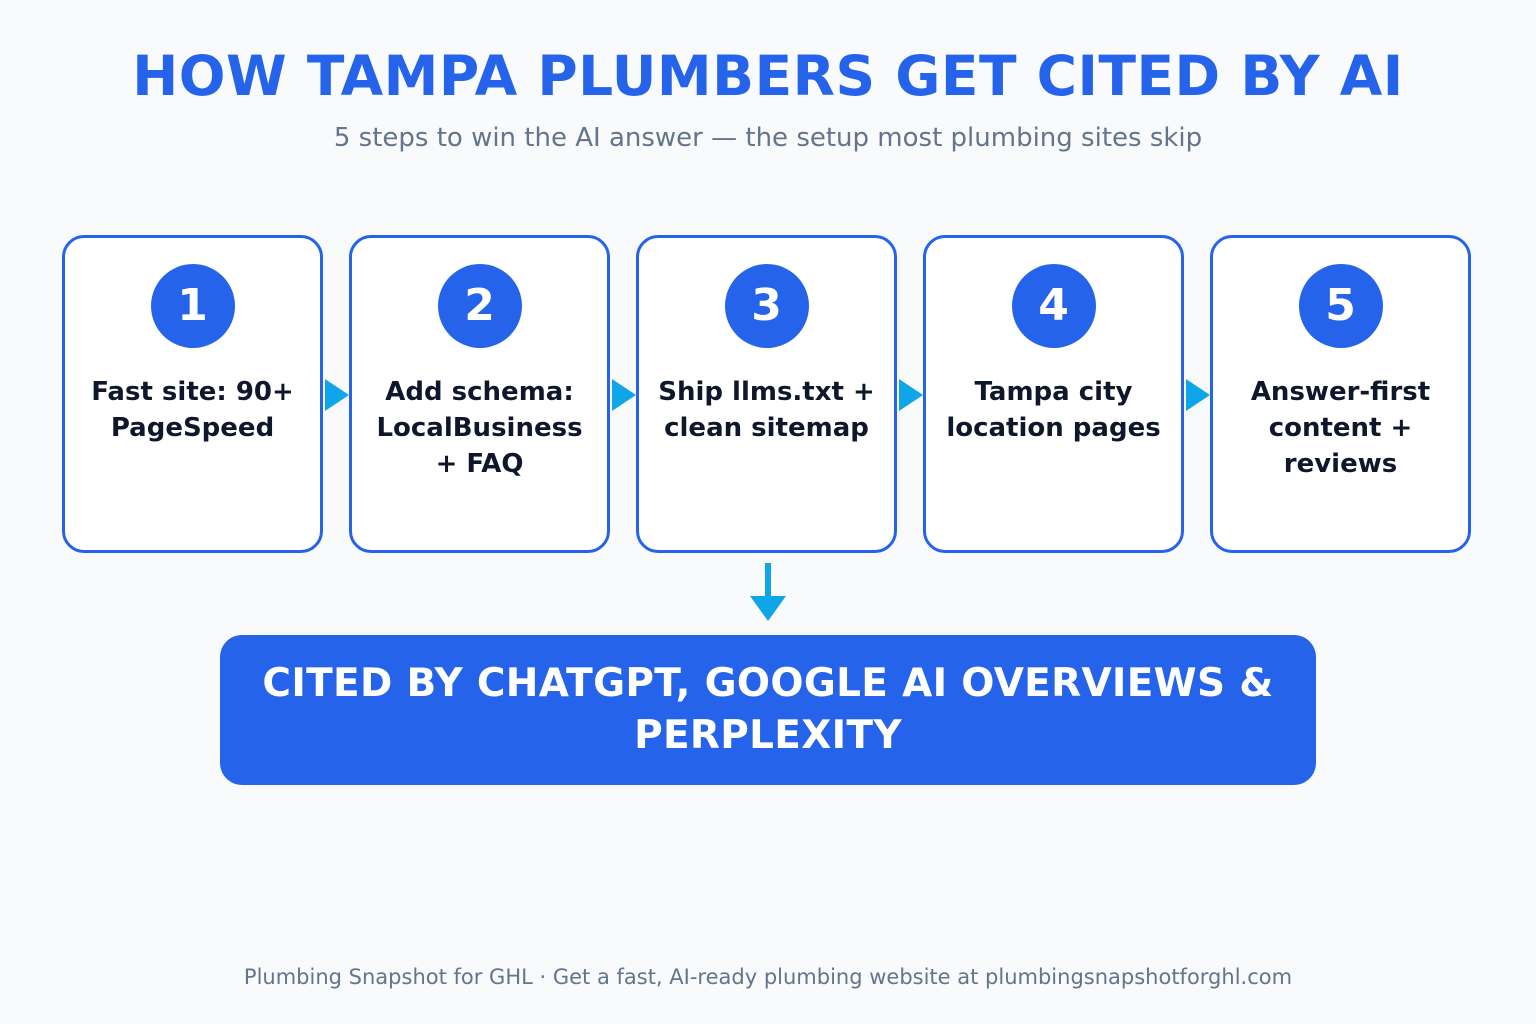  What do you see at coordinates (766, 306) in the screenshot?
I see `step-number-badge: 3` at bounding box center [766, 306].